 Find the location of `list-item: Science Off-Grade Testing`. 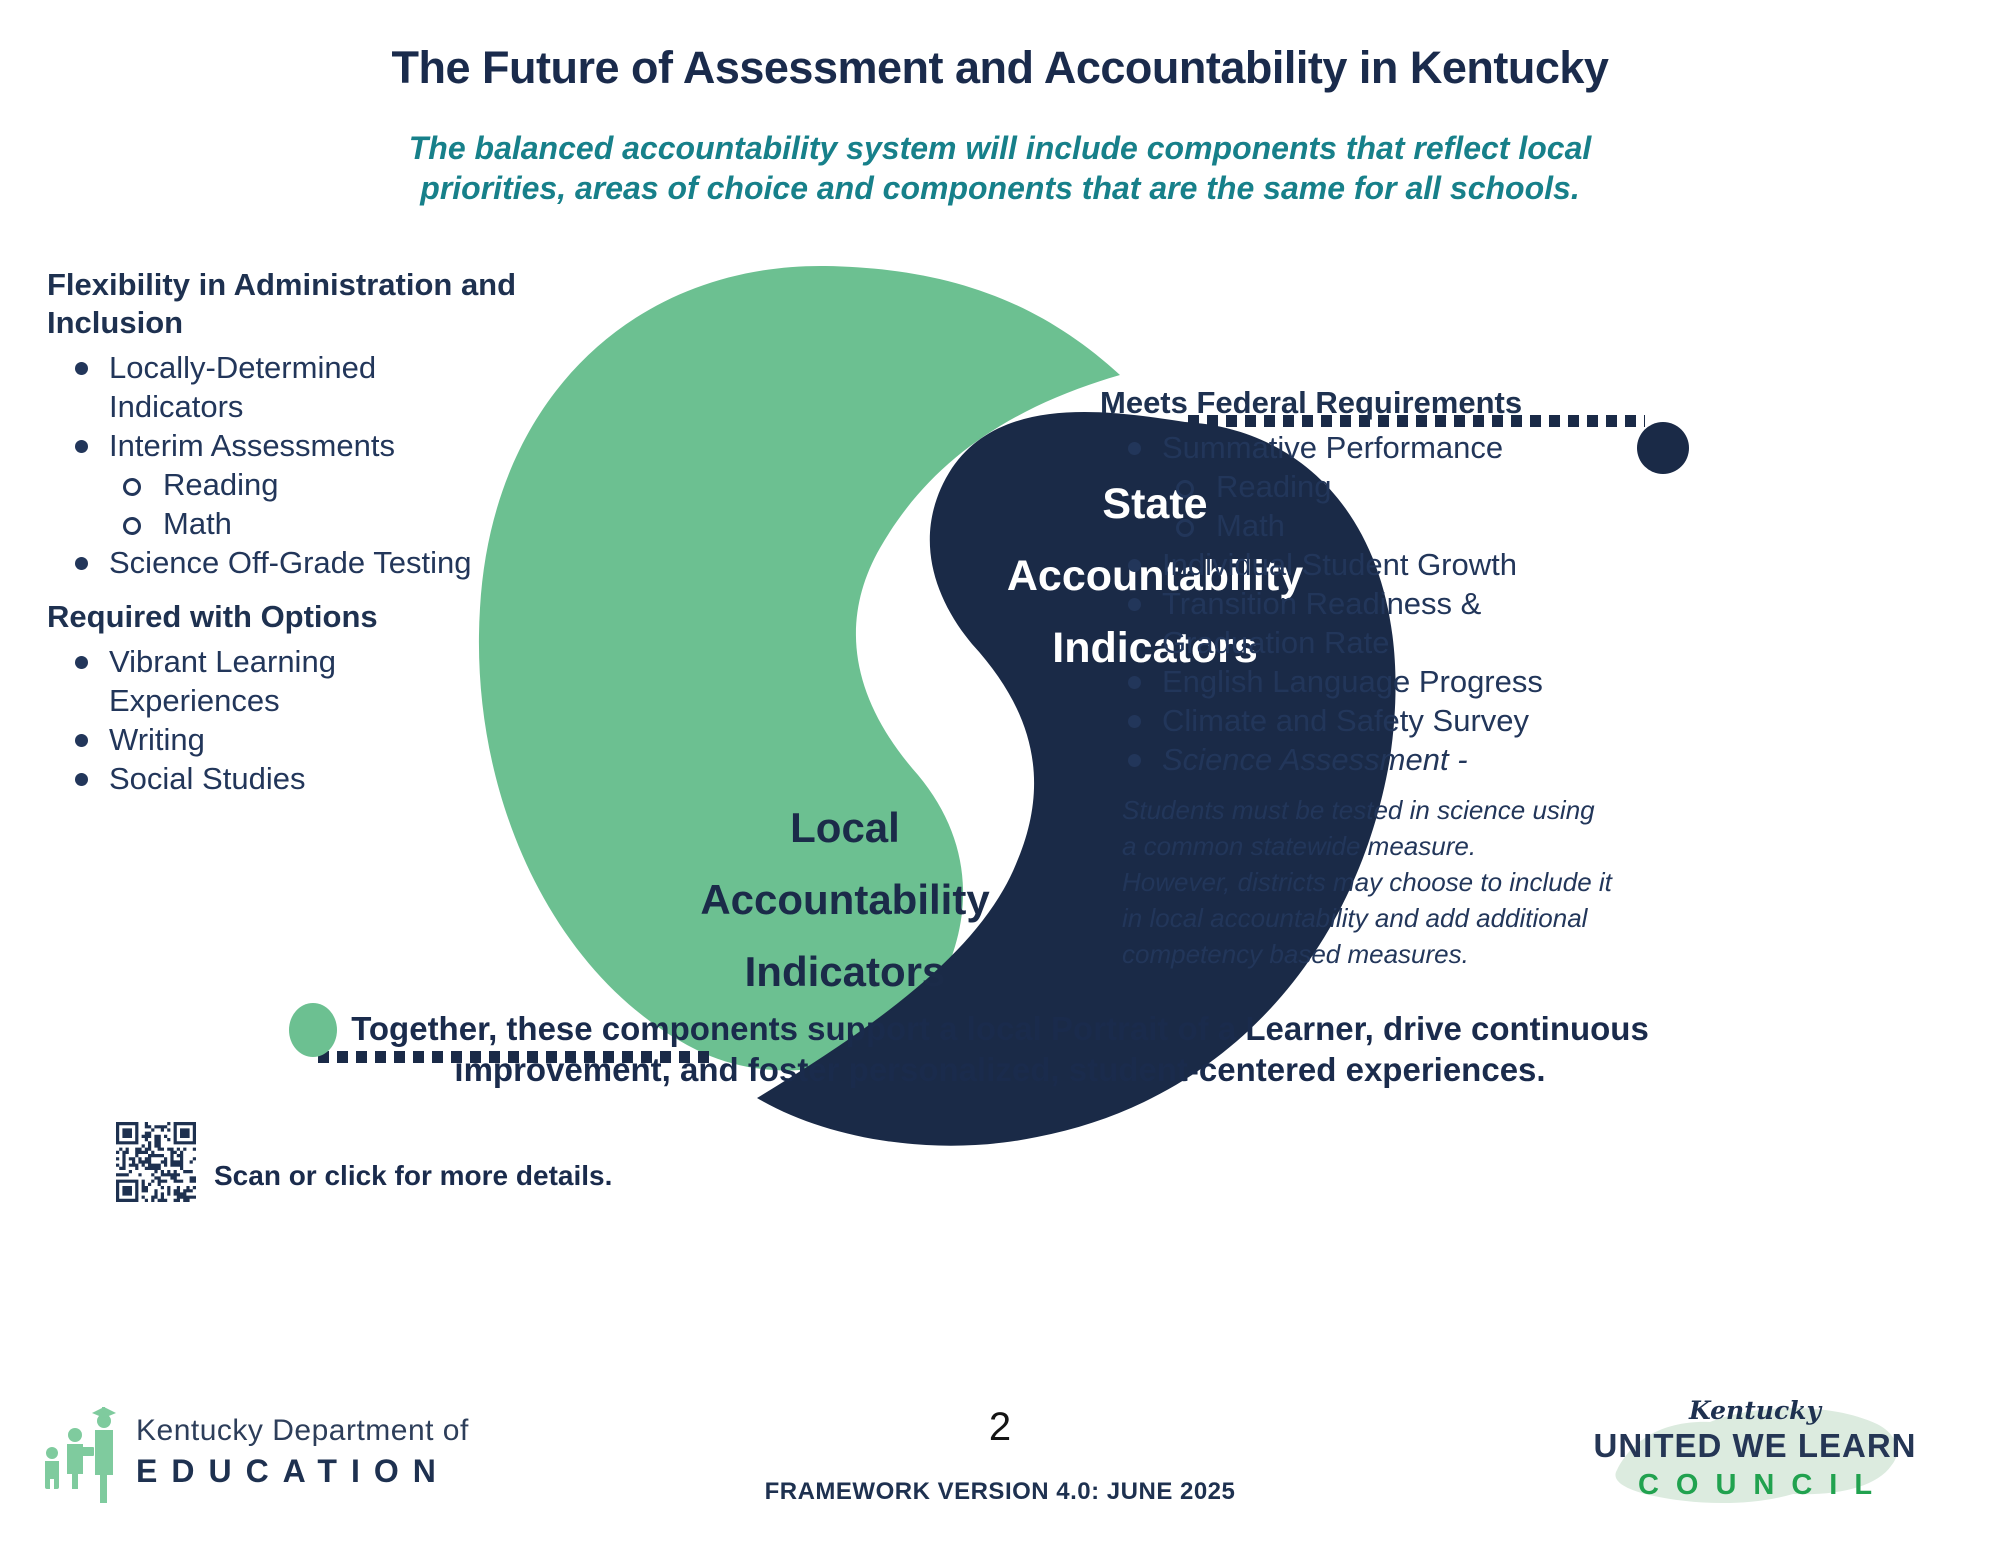

list-item: Science Off-Grade Testing is located at coordinates (260, 562).